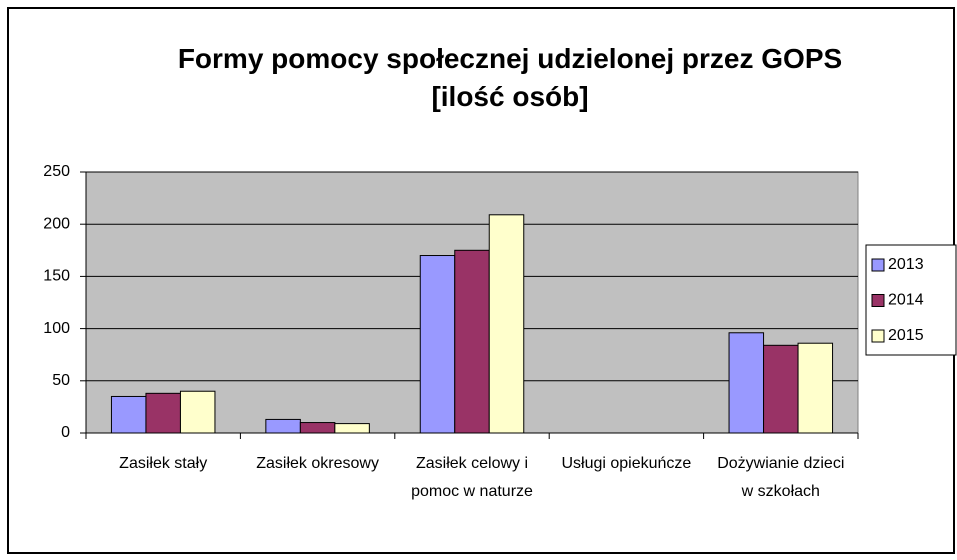  Describe the element at coordinates (56, 223) in the screenshot. I see `y-tick-label: 200` at that location.